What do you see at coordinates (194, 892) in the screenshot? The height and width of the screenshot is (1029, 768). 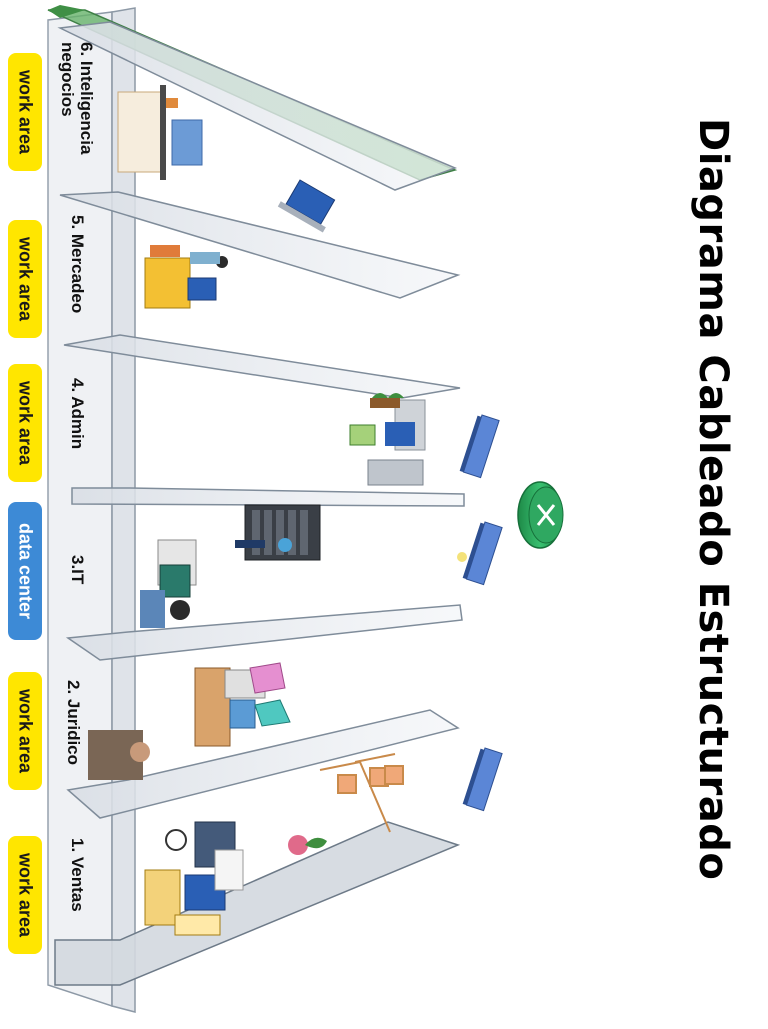 I see `reception-desk-icon` at bounding box center [194, 892].